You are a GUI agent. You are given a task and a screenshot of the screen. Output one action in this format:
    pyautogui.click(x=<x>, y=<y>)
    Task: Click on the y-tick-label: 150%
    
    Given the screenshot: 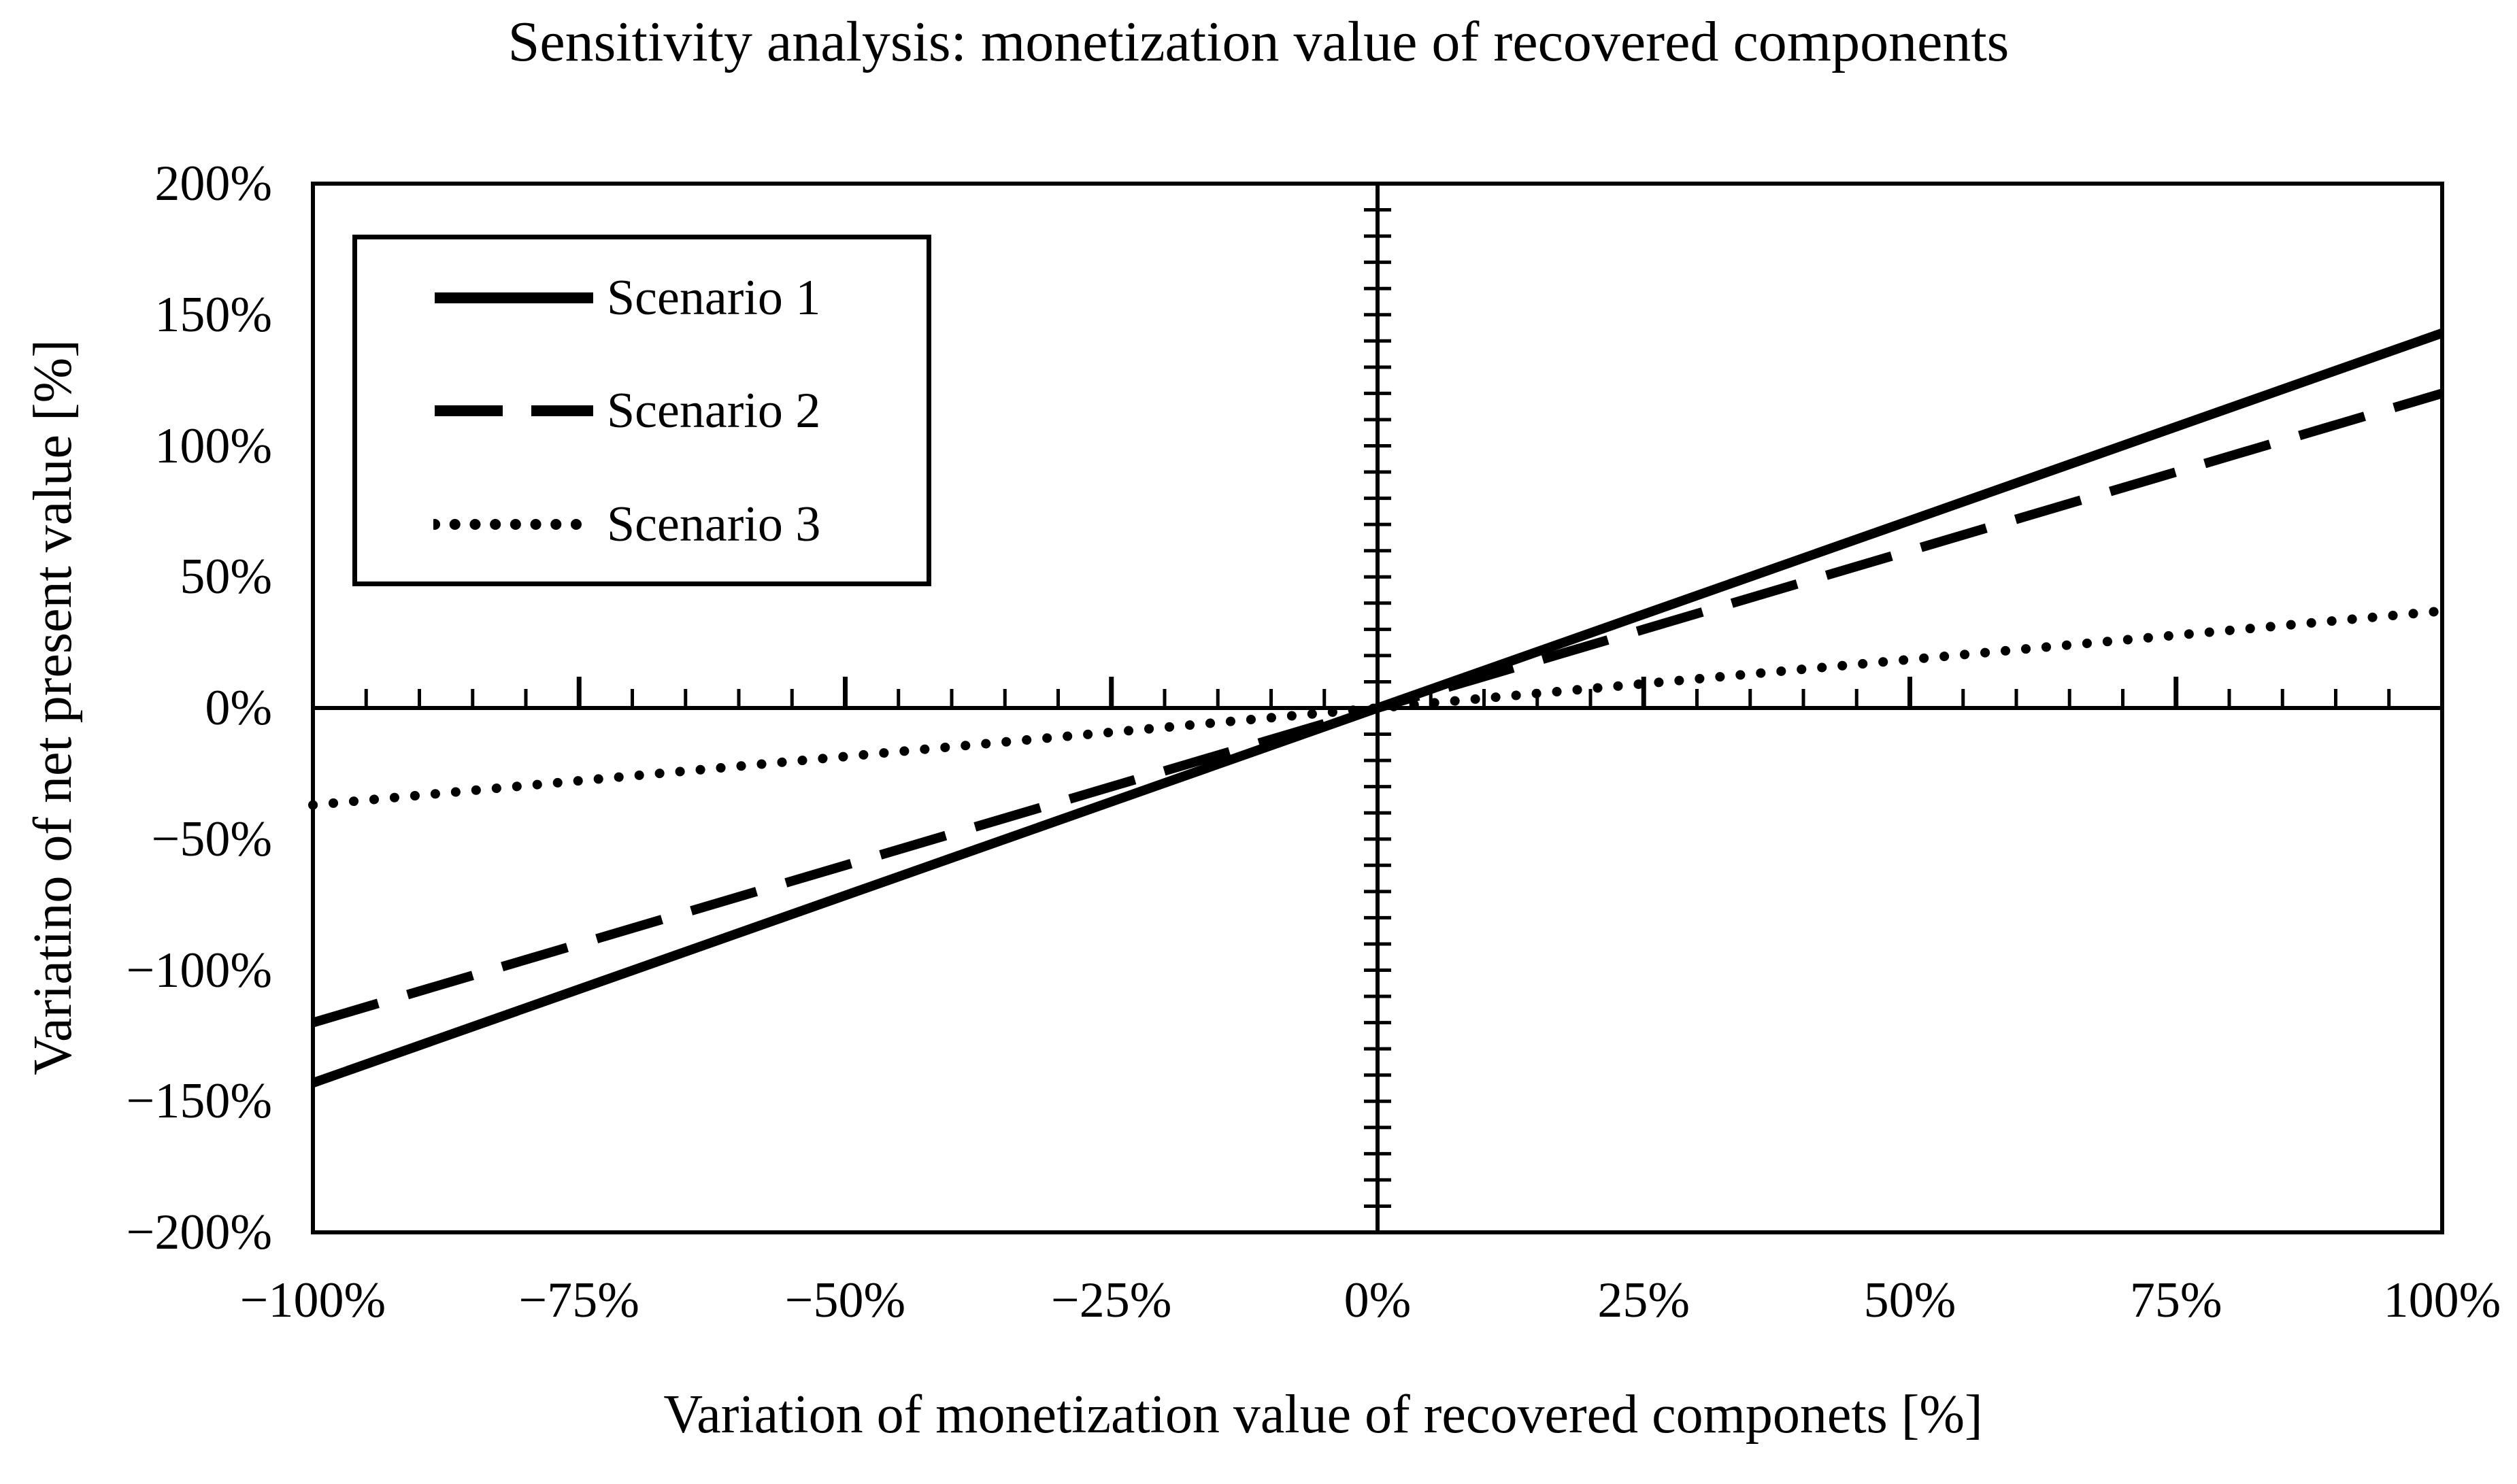 What is the action you would take?
    pyautogui.click(x=213, y=314)
    